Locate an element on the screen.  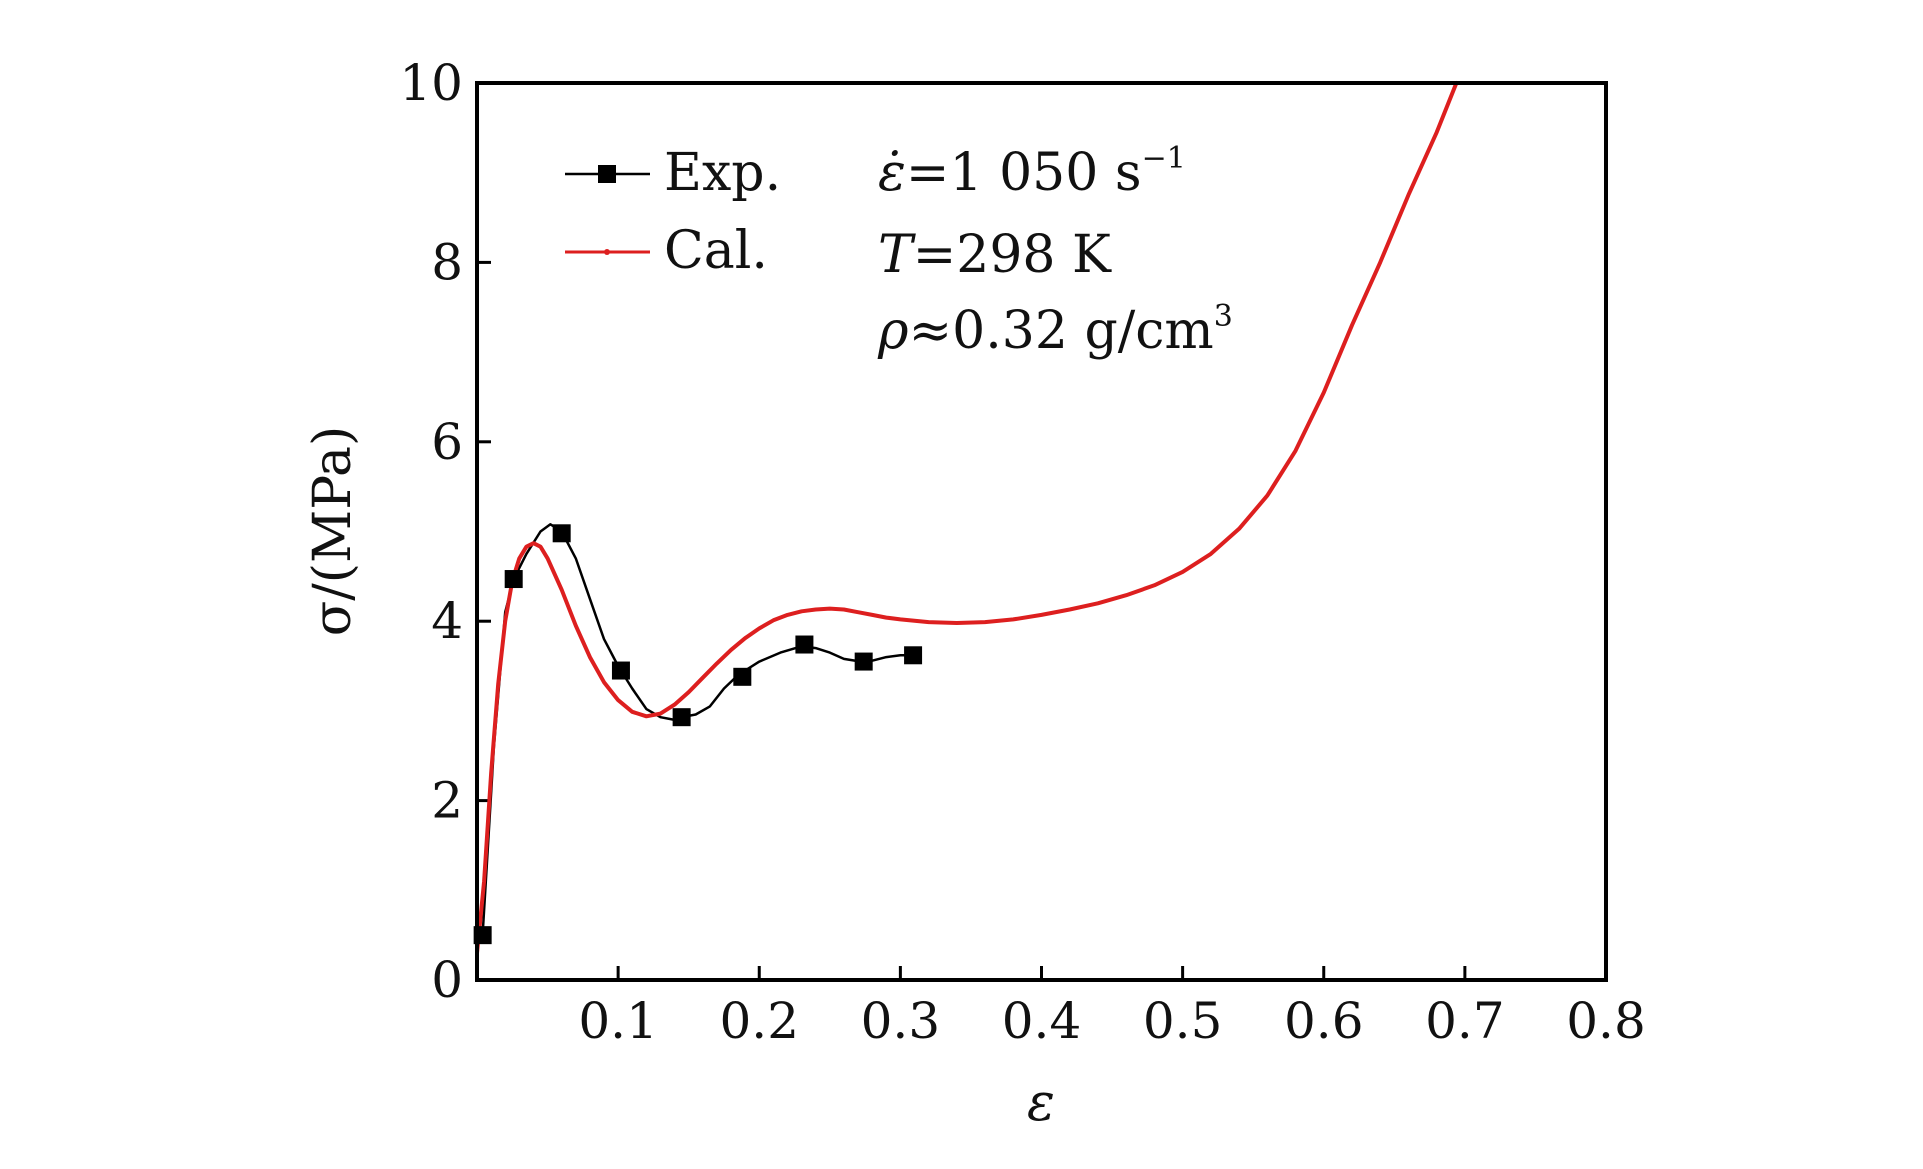
strain-rate-annotation: ε̇=1 050 s−1 is located at coordinates (1032, 172).